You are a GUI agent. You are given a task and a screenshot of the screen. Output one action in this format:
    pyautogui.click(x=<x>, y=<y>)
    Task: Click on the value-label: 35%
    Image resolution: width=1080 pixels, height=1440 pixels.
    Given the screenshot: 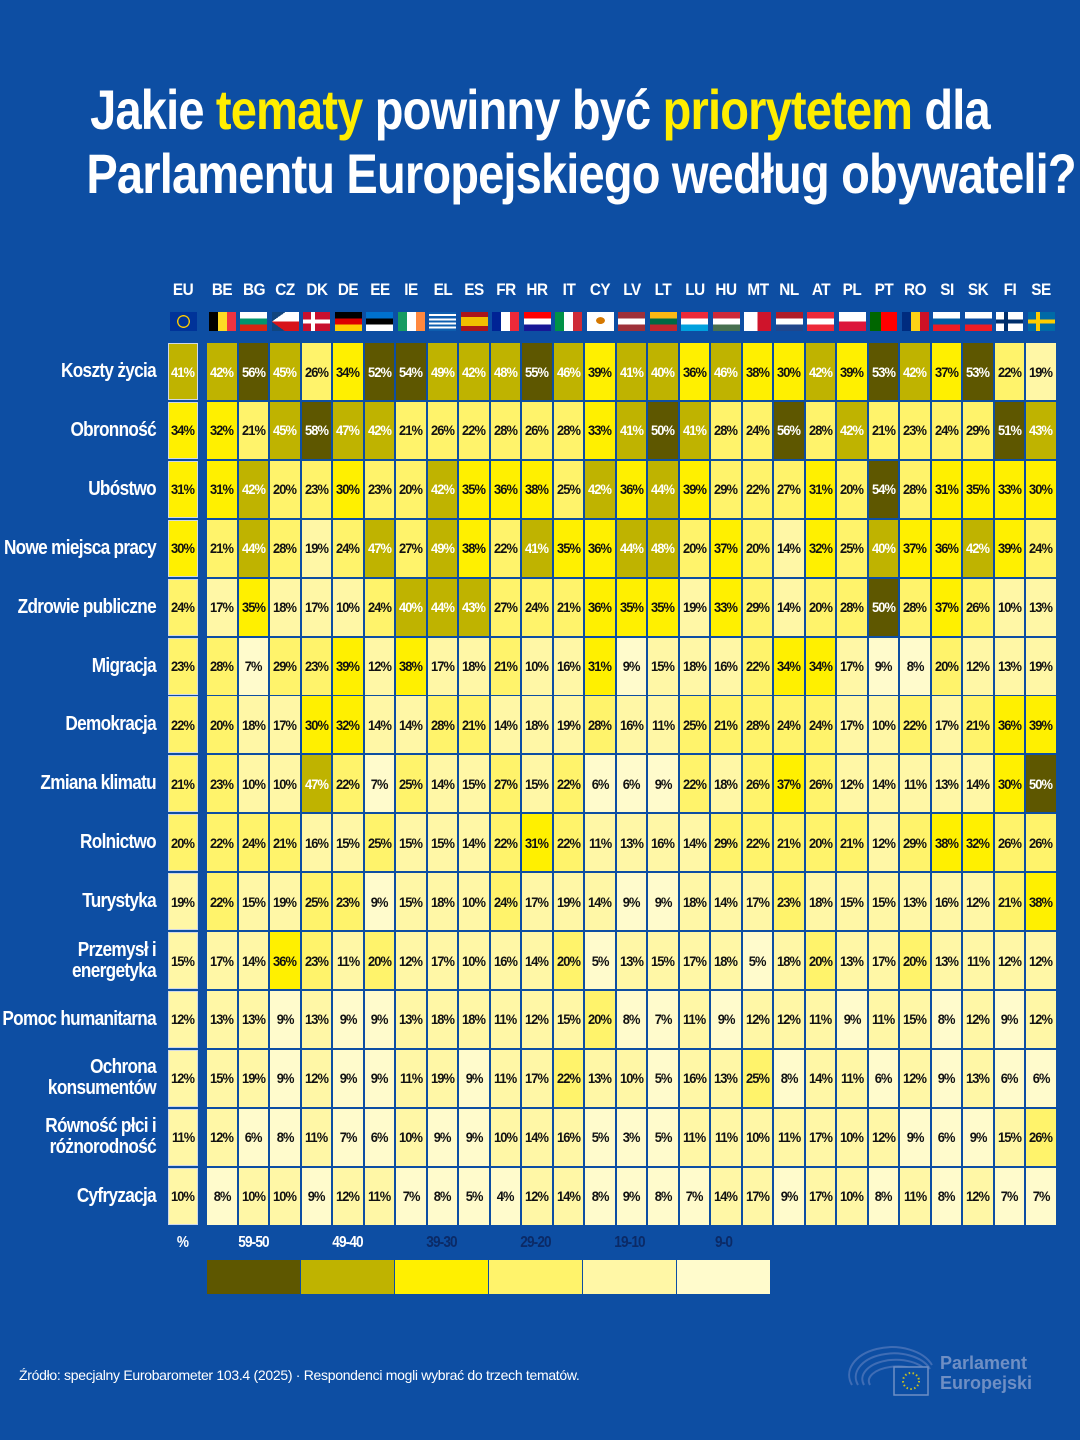 What is the action you would take?
    pyautogui.click(x=663, y=607)
    